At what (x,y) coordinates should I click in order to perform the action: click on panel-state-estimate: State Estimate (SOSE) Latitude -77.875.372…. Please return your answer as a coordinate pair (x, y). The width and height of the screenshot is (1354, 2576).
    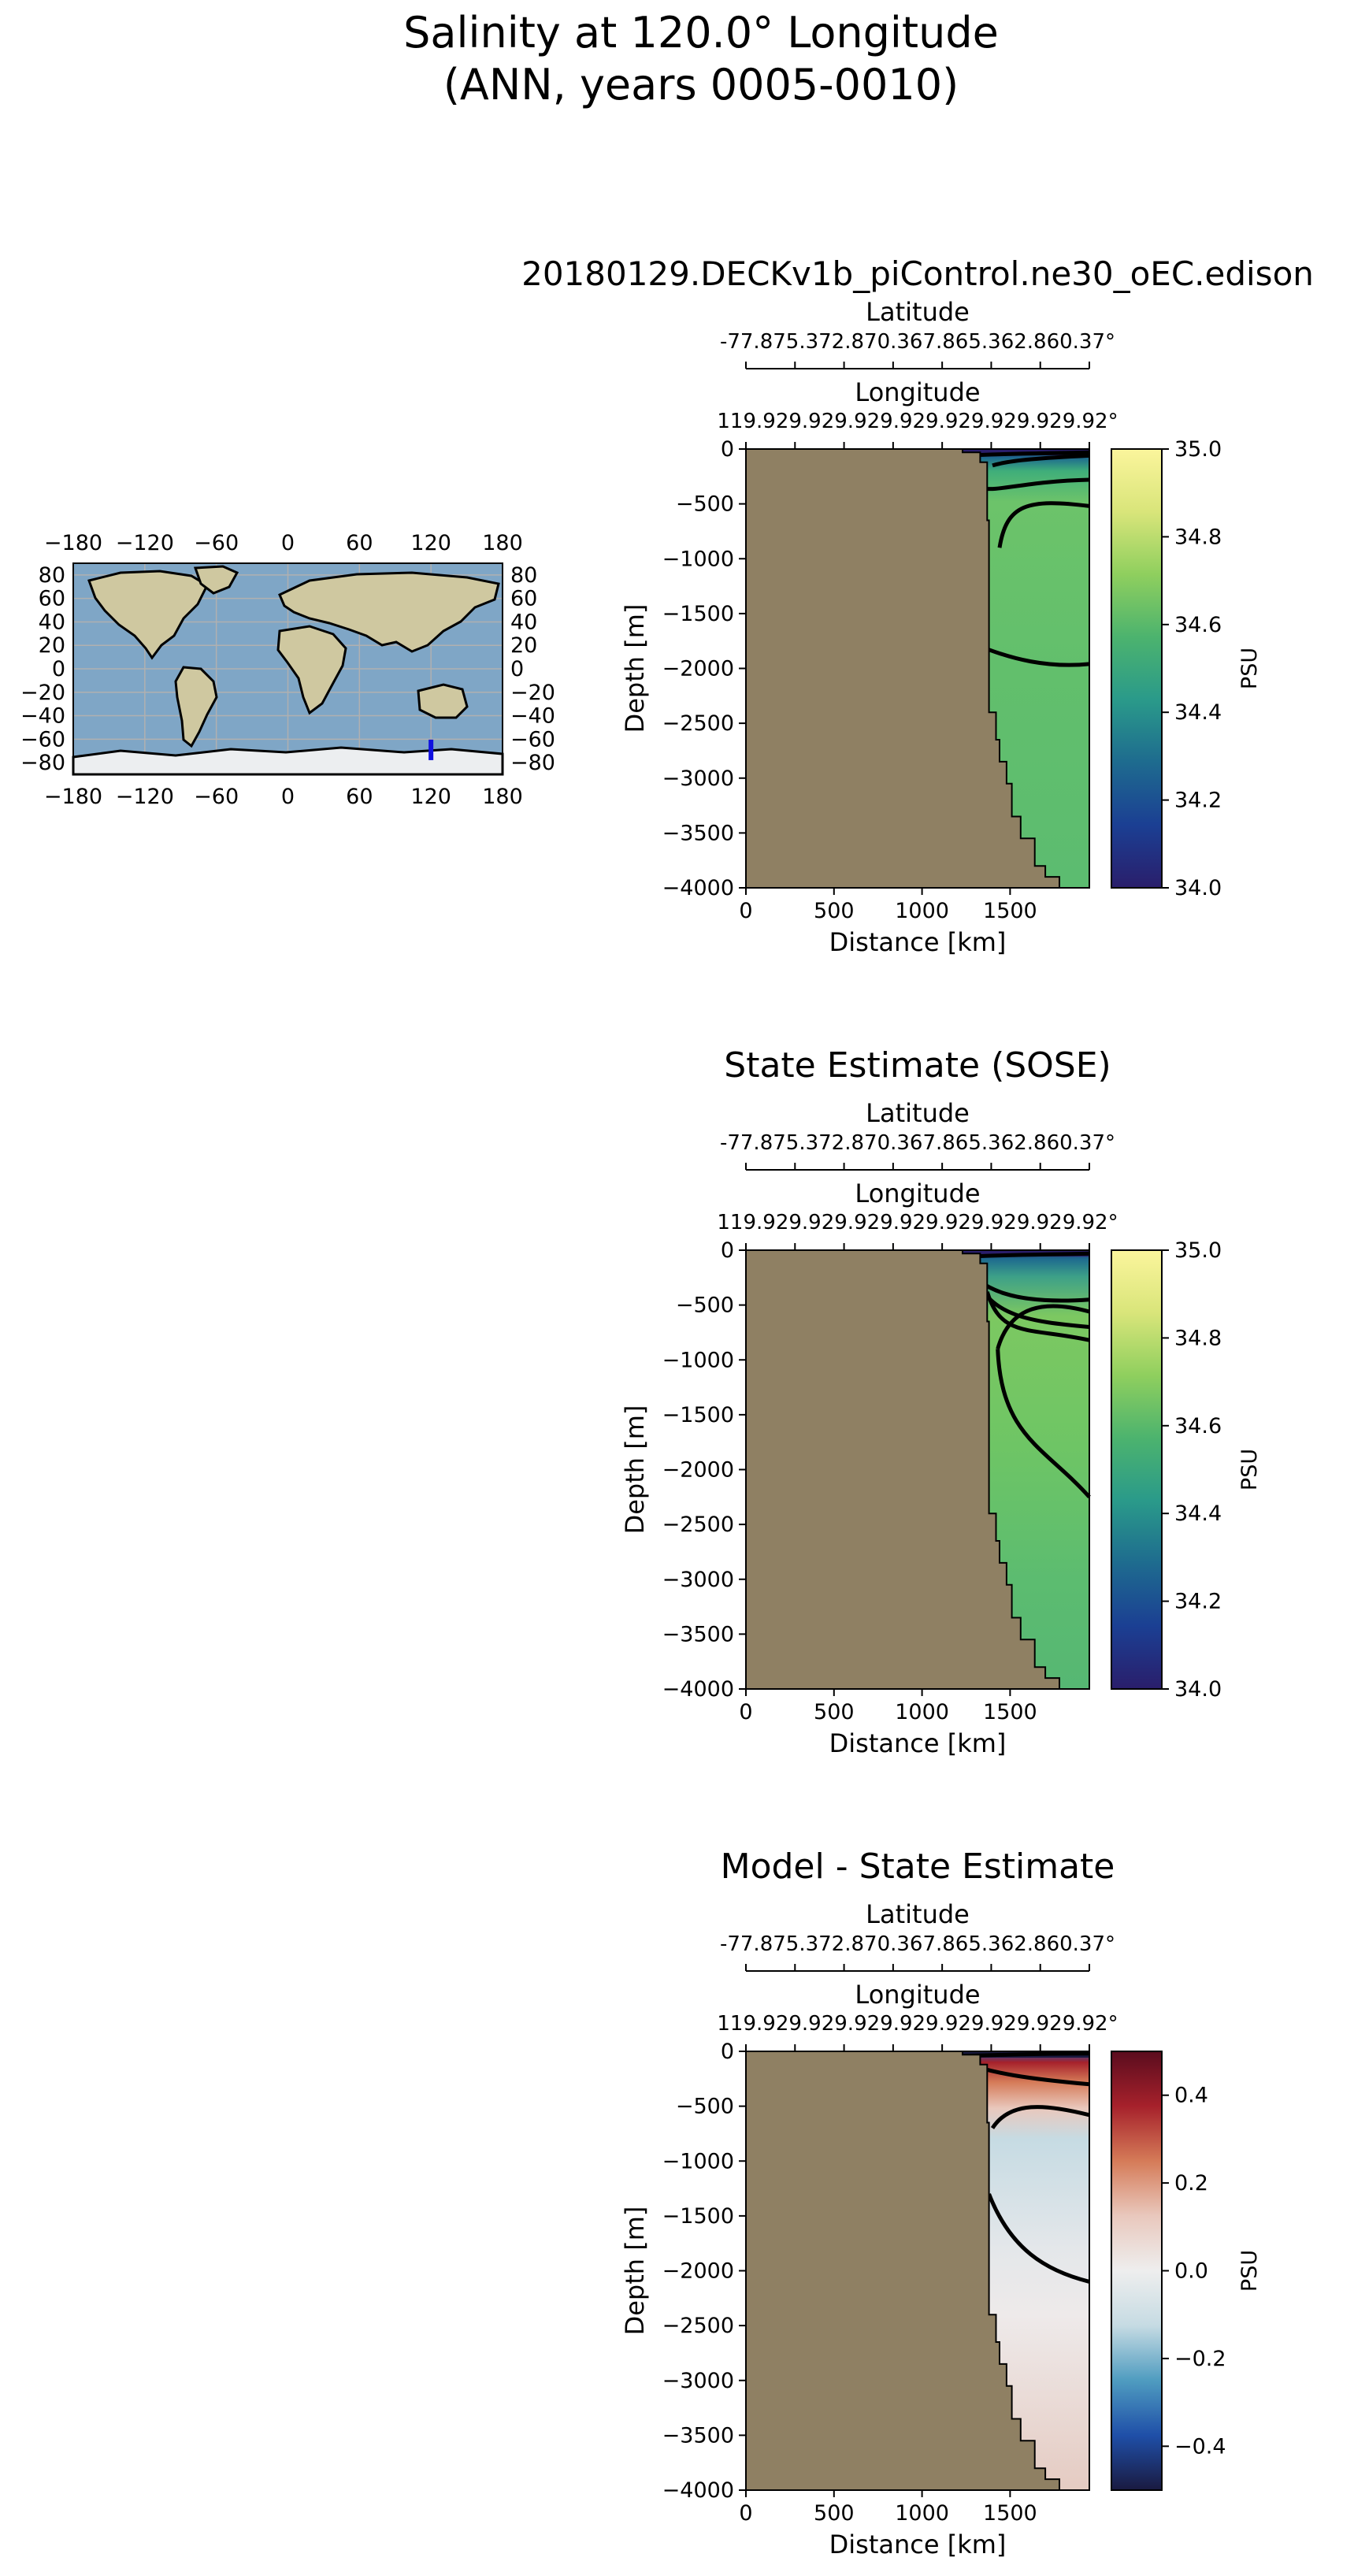
    Looking at the image, I should click on (941, 1401).